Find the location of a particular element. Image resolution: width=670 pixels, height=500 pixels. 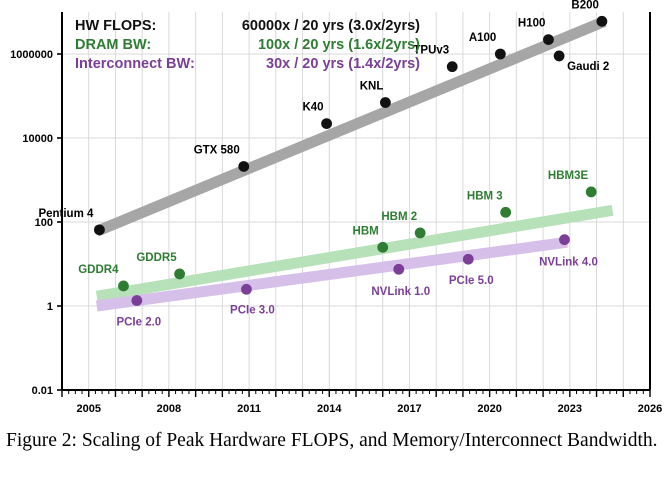

datapoint-hbm3e is located at coordinates (591, 192).